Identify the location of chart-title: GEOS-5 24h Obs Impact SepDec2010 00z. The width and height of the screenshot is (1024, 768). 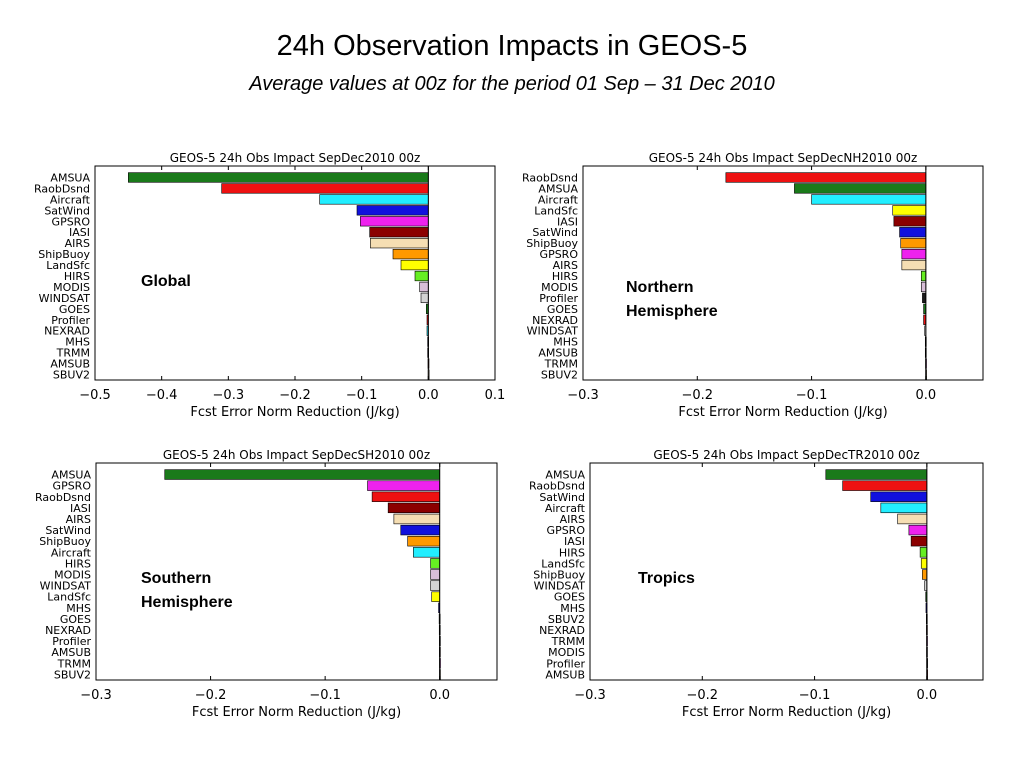
(295, 158).